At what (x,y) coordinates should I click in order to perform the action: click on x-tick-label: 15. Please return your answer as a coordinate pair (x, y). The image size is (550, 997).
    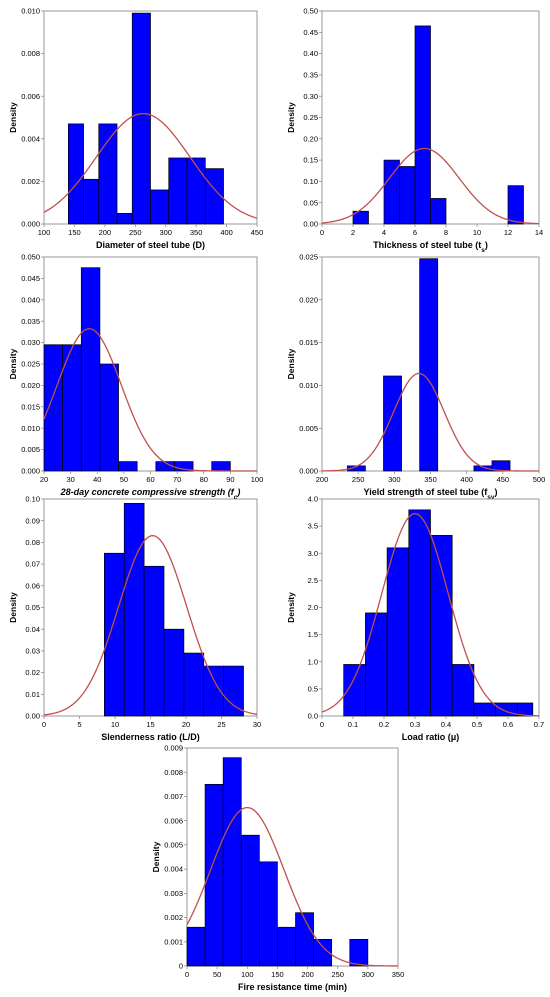
    Looking at the image, I should click on (150, 724).